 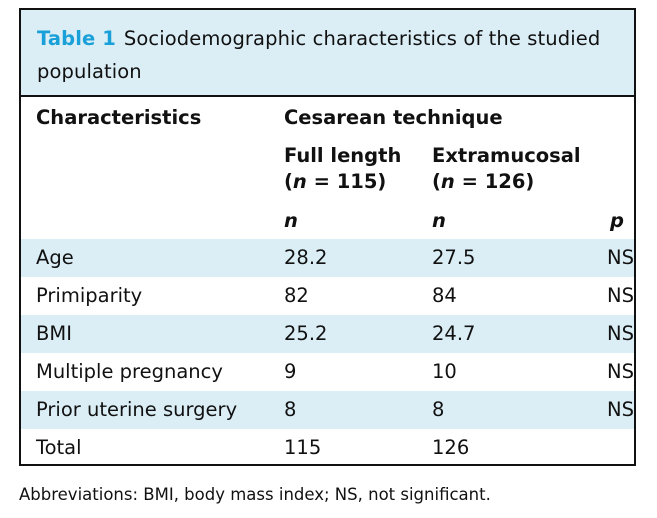 What do you see at coordinates (137, 409) in the screenshot?
I see `row-label: Prior uterine surgery` at bounding box center [137, 409].